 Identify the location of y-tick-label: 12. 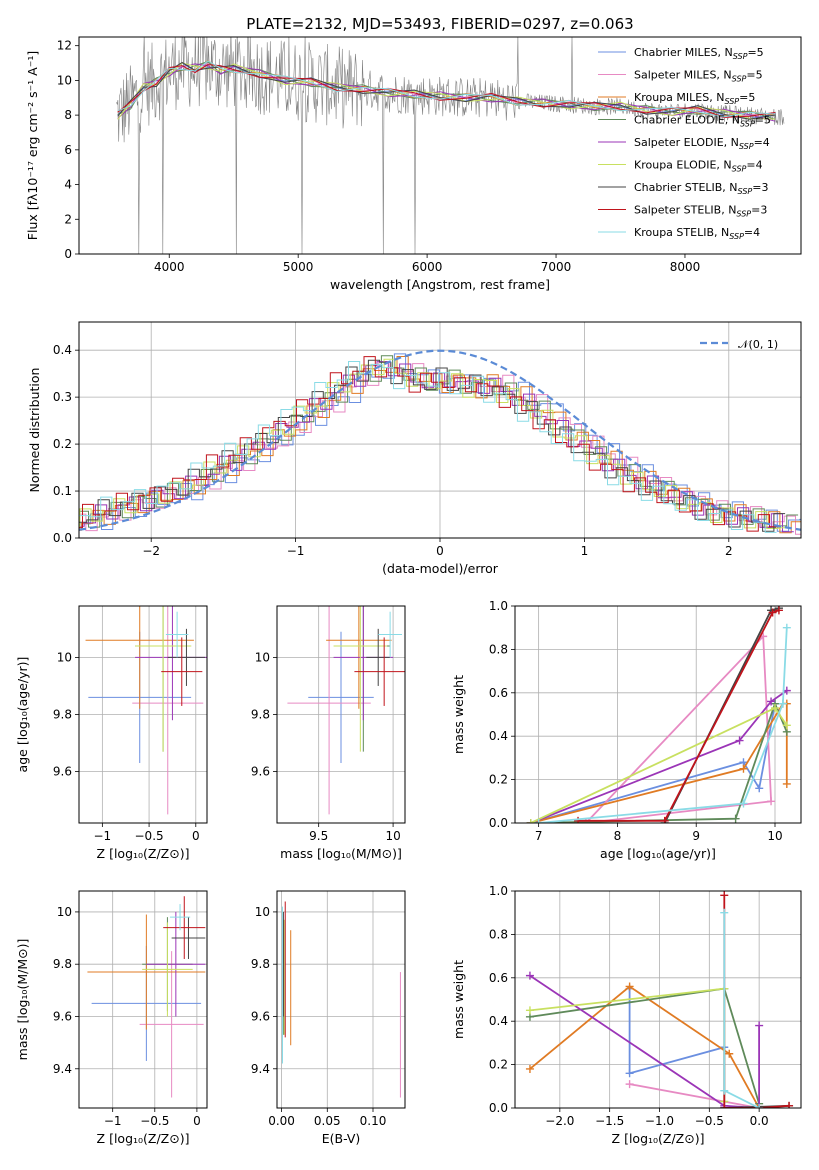
(64, 46).